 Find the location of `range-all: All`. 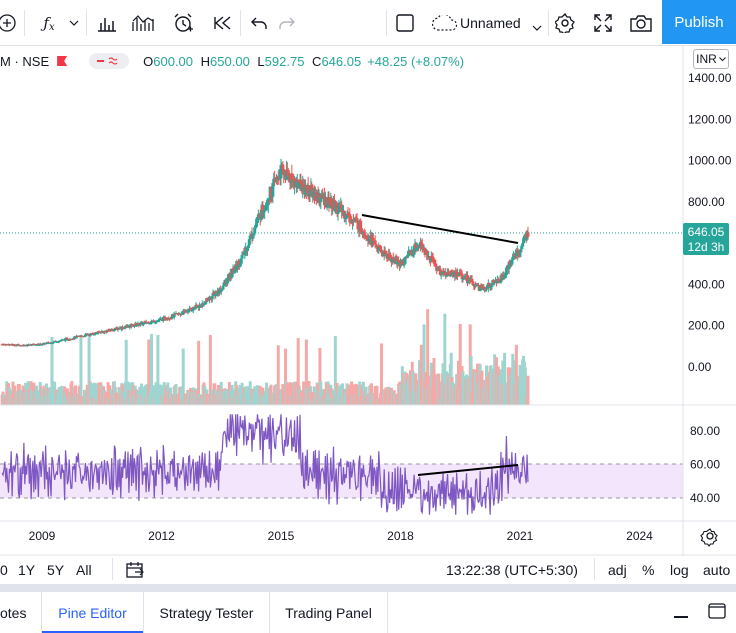

range-all: All is located at coordinates (84, 570).